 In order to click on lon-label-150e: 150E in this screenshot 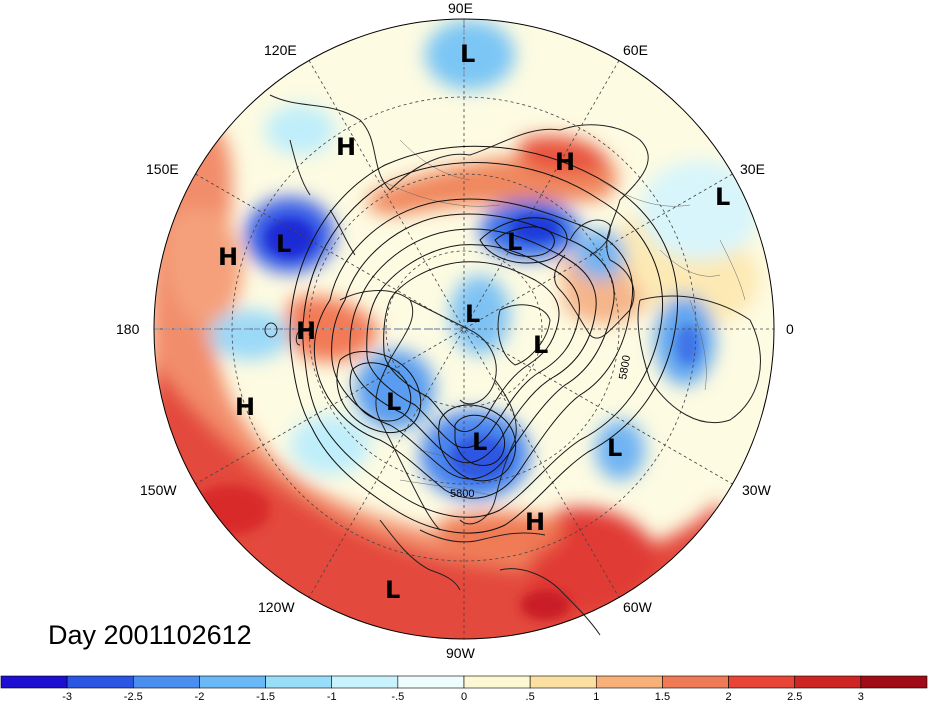, I will do `click(162, 169)`.